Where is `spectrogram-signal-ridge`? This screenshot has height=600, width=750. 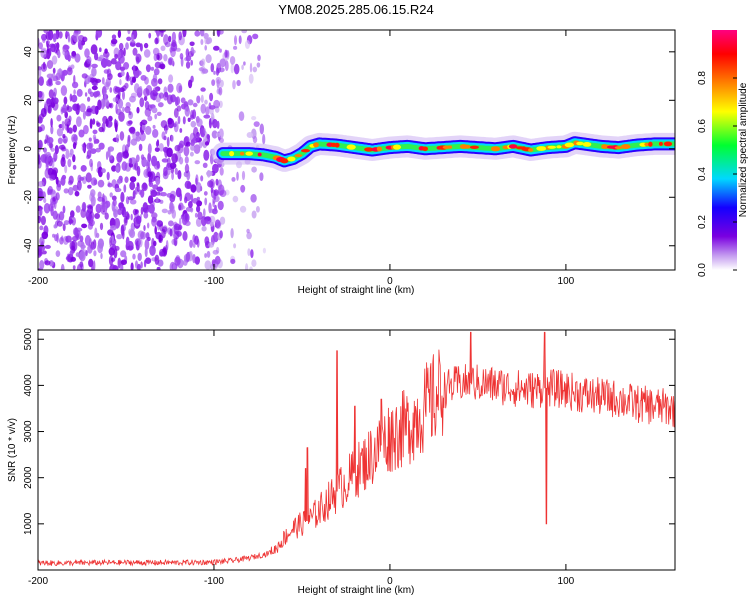 spectrogram-signal-ridge is located at coordinates (443, 151).